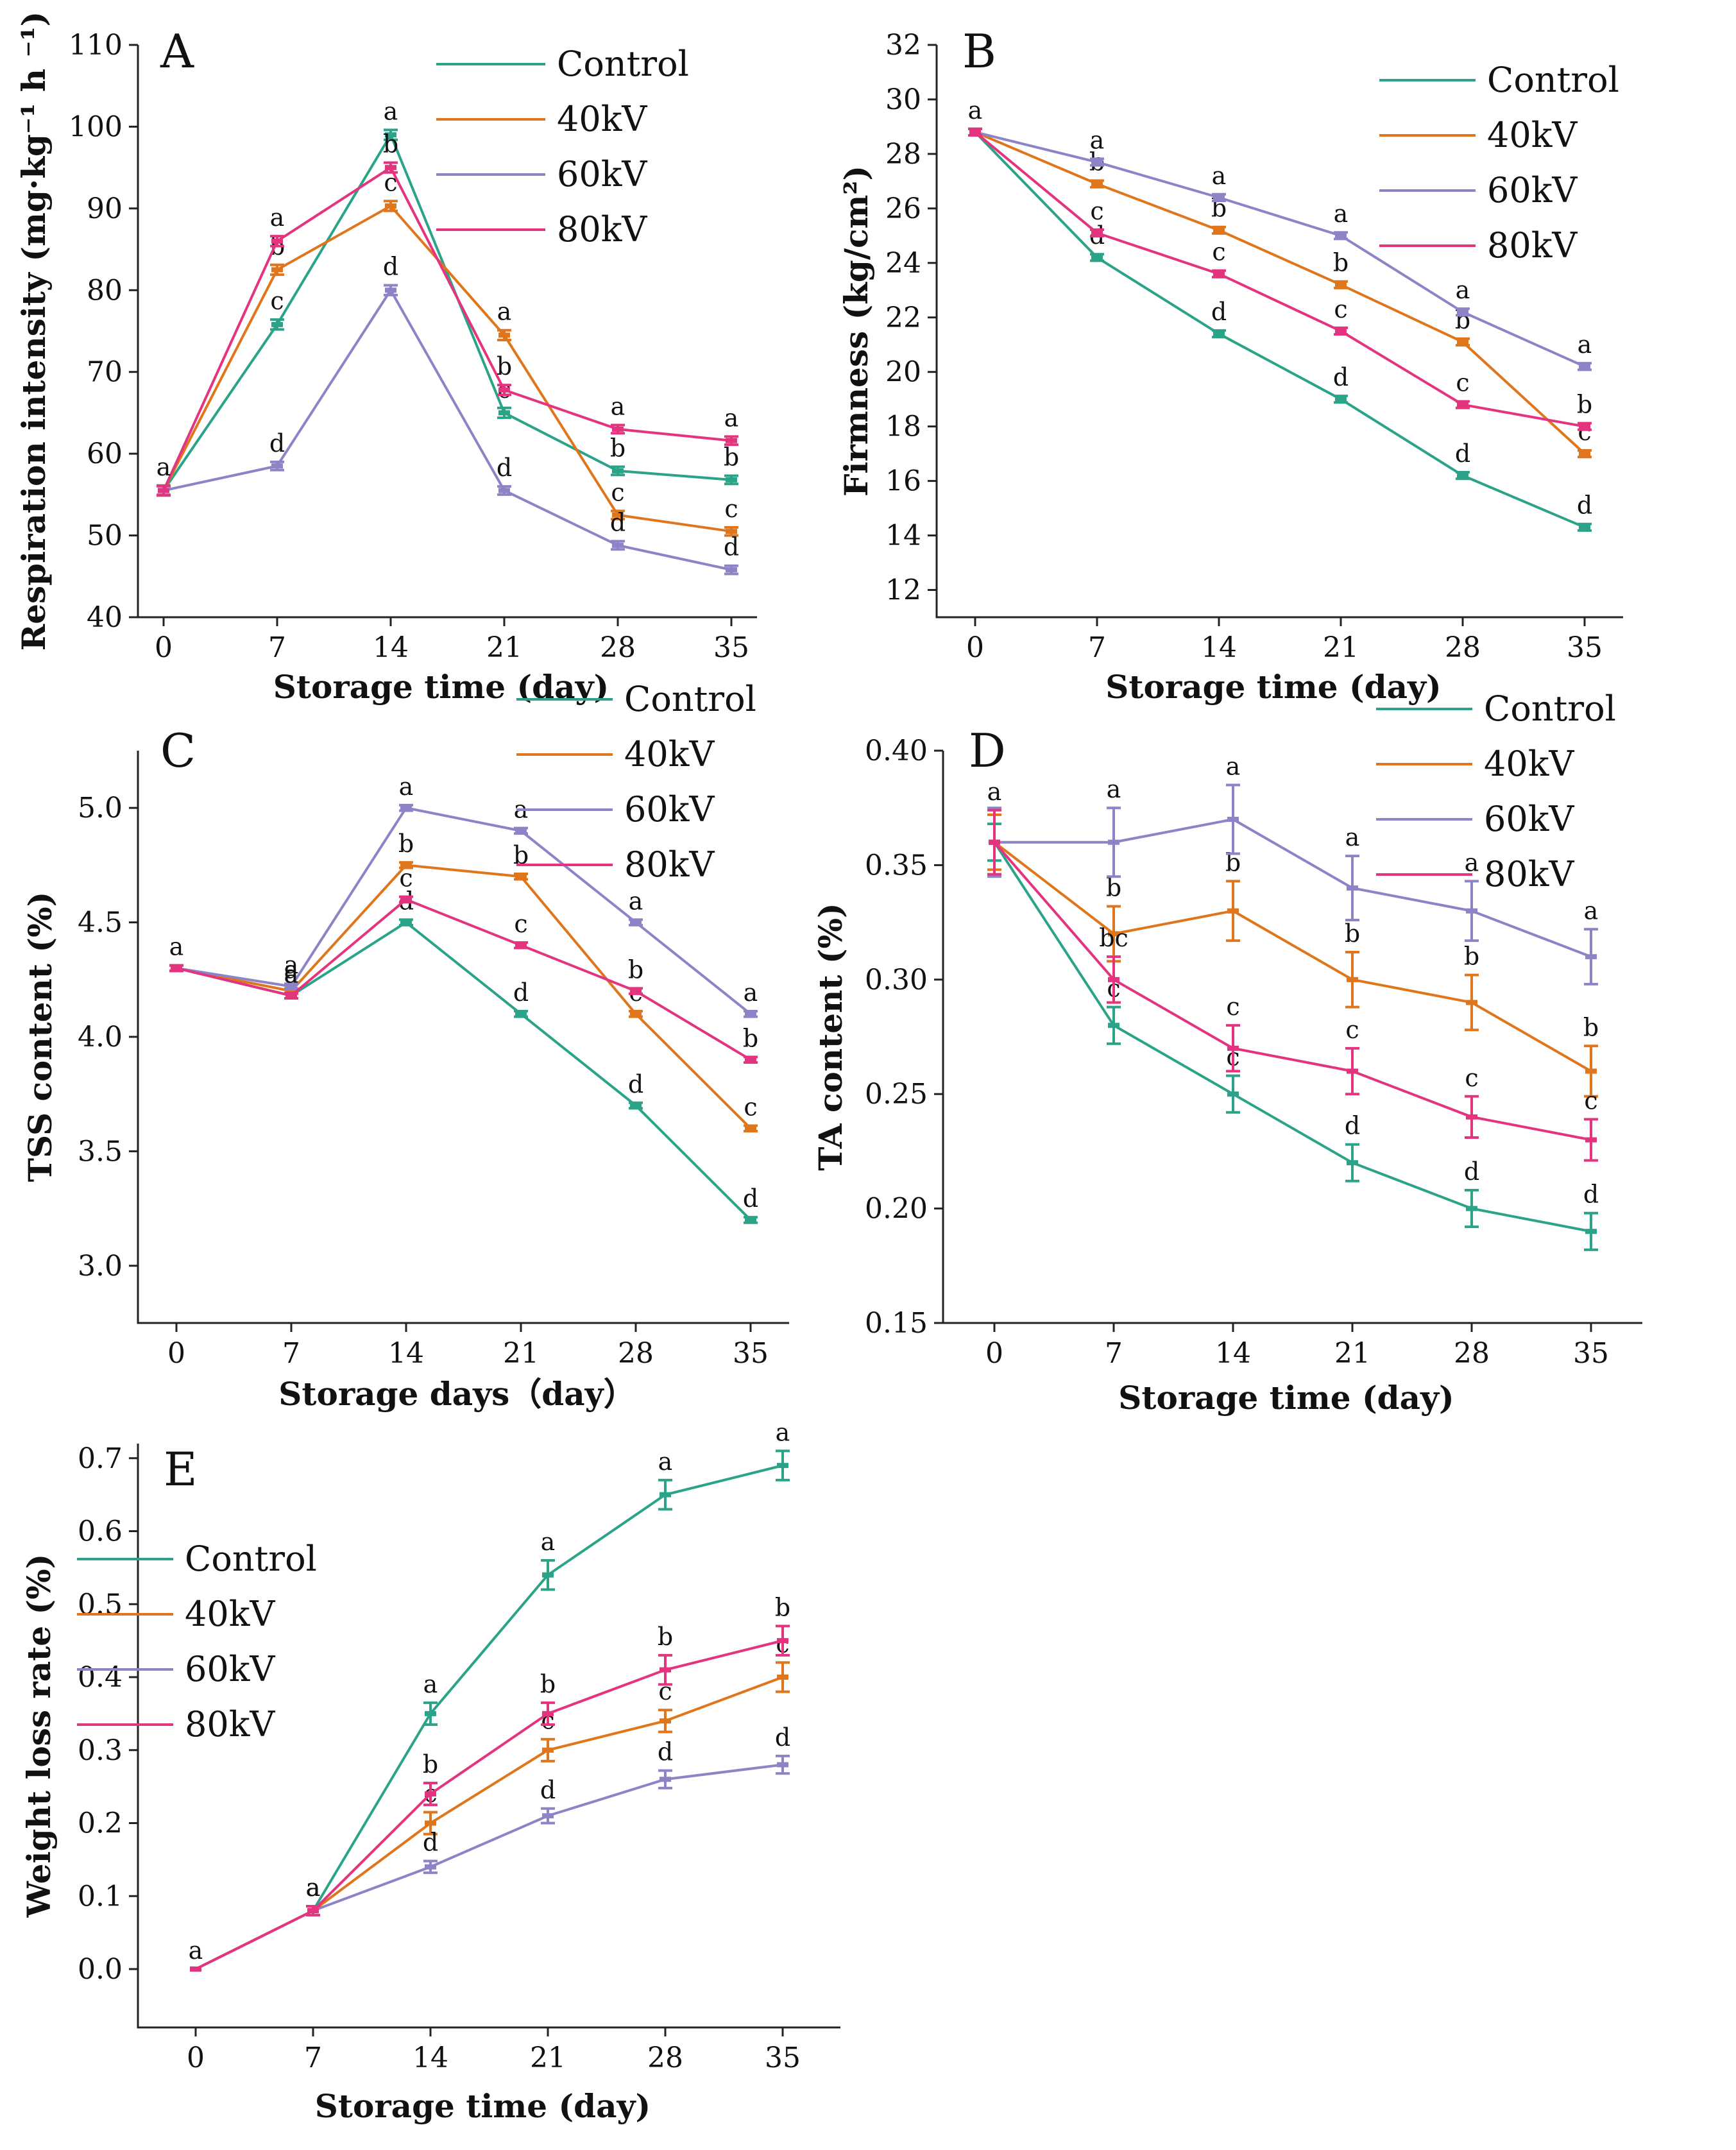  What do you see at coordinates (100, 1896) in the screenshot?
I see `y-tick-label: 0.1` at bounding box center [100, 1896].